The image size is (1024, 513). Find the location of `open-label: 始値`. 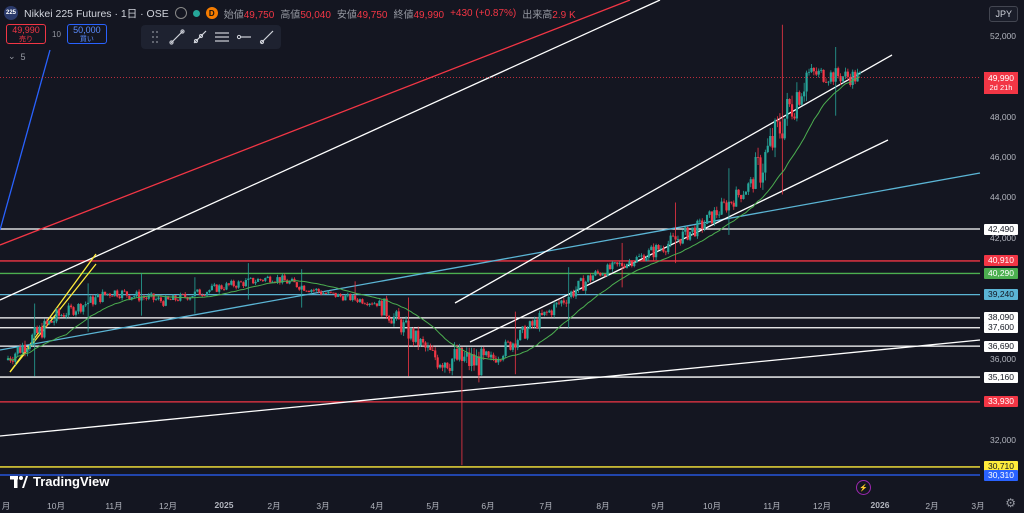

open-label: 始値 is located at coordinates (233, 15).